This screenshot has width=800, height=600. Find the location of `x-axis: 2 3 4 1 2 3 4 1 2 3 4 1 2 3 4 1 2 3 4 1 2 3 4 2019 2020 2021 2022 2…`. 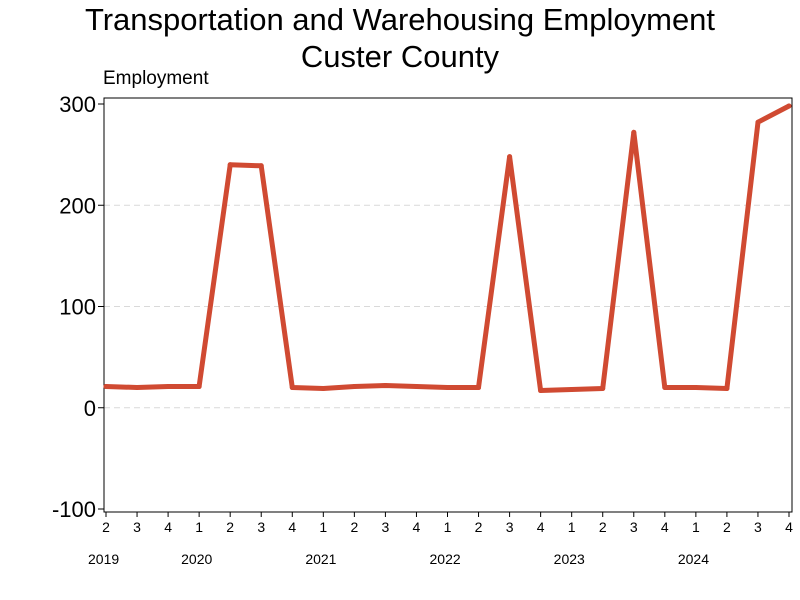

x-axis: 2 3 4 1 2 3 4 1 2 3 4 1 2 3 4 1 2 3 4 1 2 3 4 2019 2020 2021 2022 2… is located at coordinates (440, 539).